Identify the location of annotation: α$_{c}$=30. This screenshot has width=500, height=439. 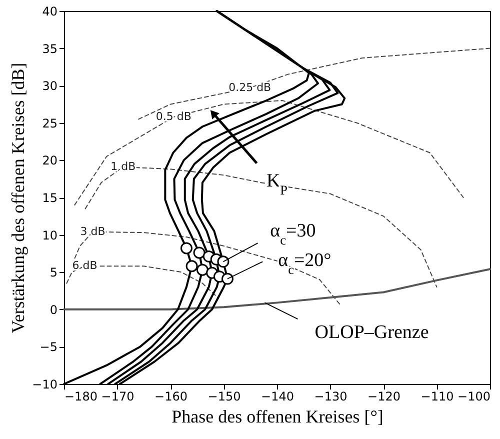
(293, 233).